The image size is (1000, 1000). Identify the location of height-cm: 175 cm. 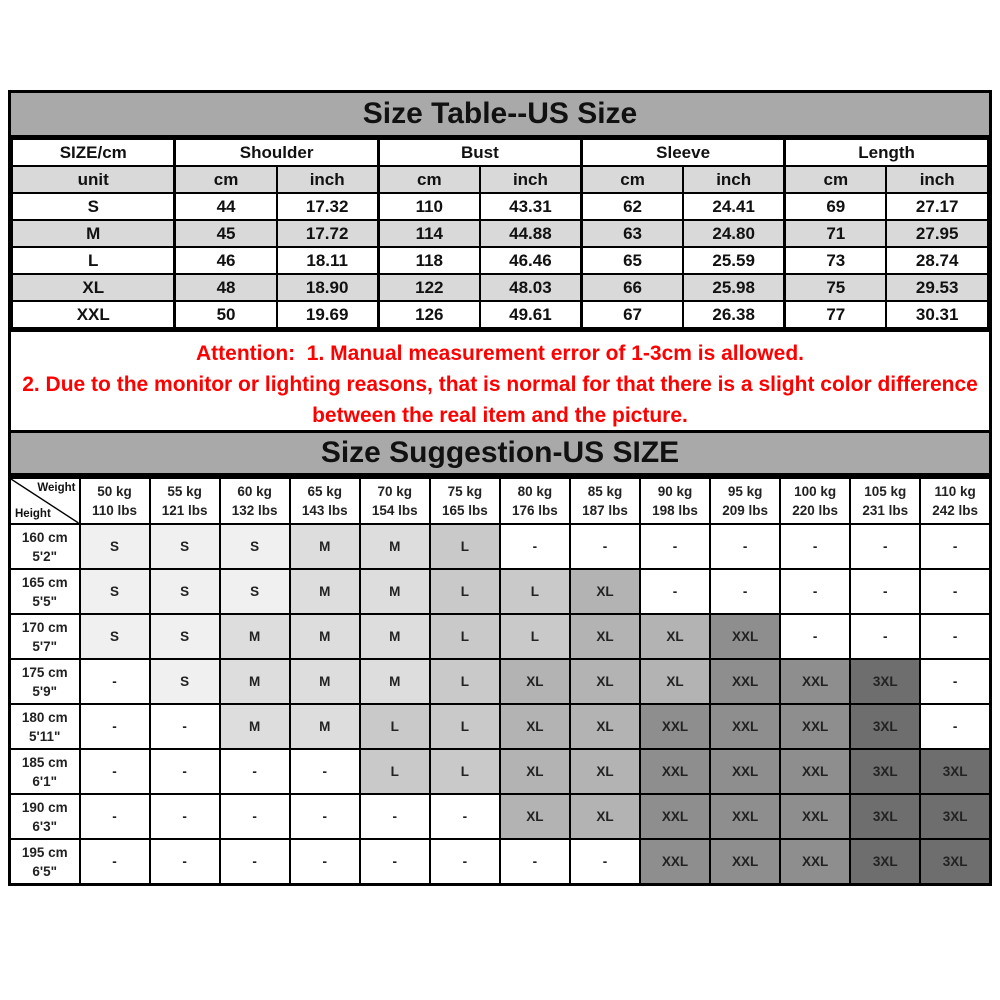
(44, 672).